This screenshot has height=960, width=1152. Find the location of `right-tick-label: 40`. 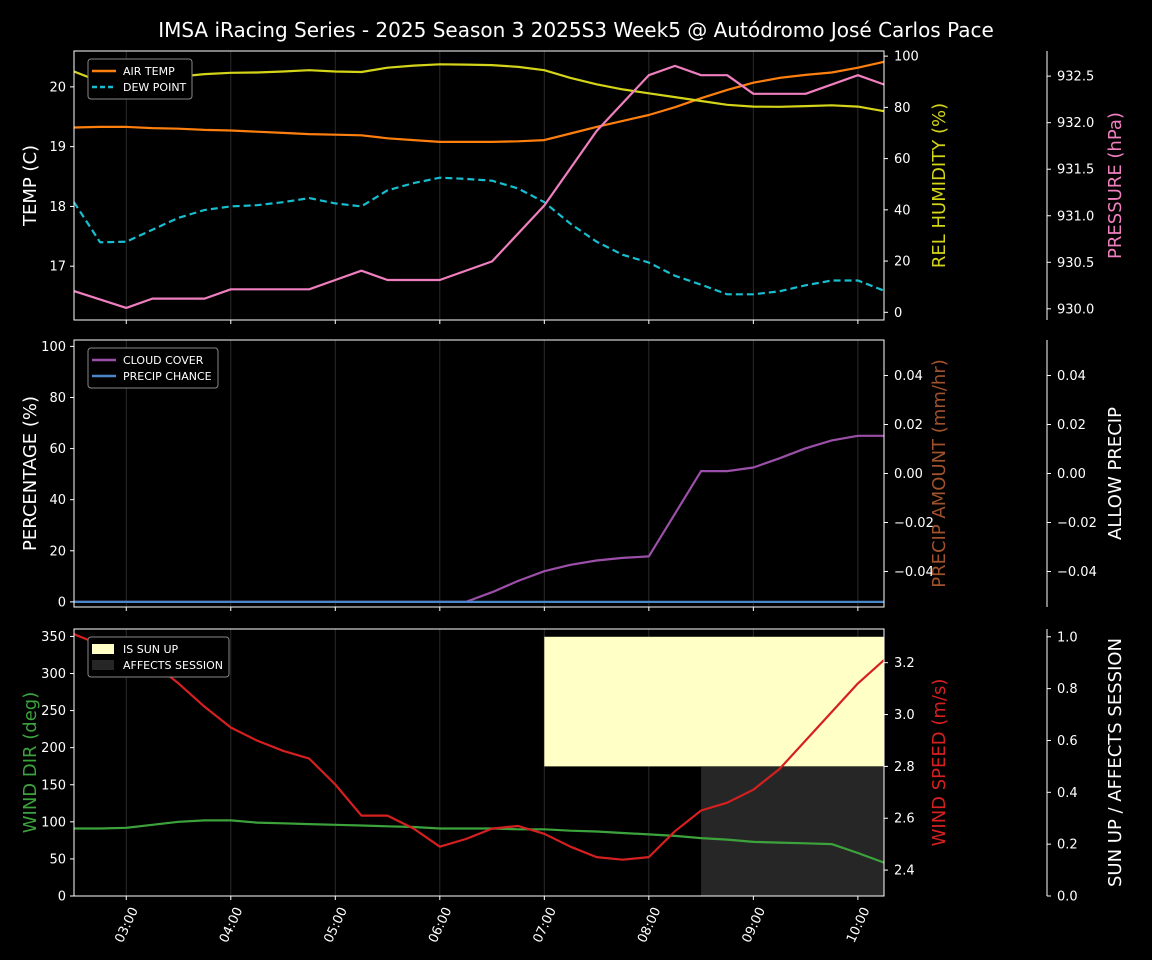

right-tick-label: 40 is located at coordinates (902, 210).